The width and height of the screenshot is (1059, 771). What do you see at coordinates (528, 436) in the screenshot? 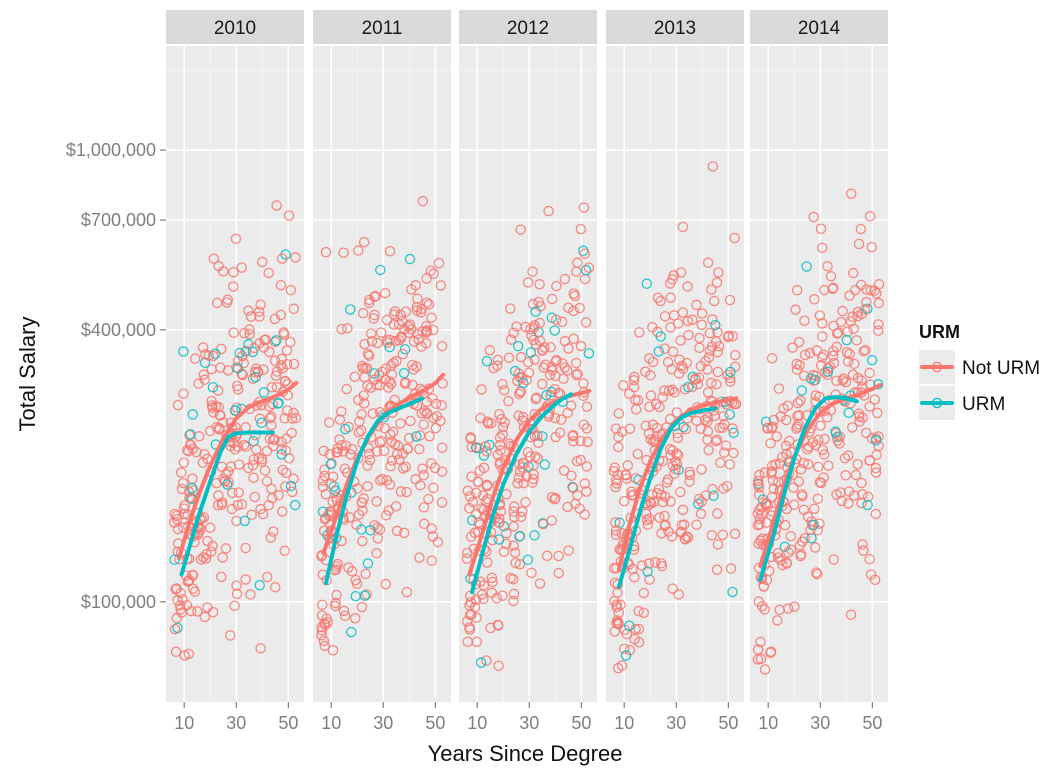
I see `points-2012` at bounding box center [528, 436].